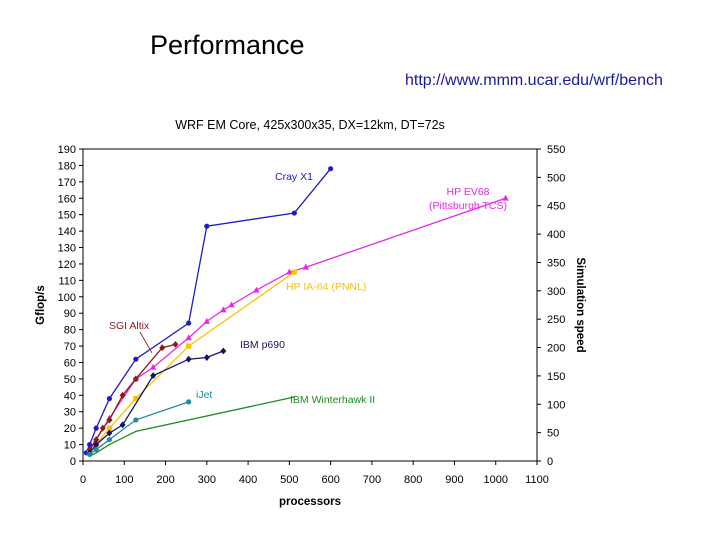 This screenshot has height=540, width=720. Describe the element at coordinates (83, 480) in the screenshot. I see `x-tick-label: 0` at that location.